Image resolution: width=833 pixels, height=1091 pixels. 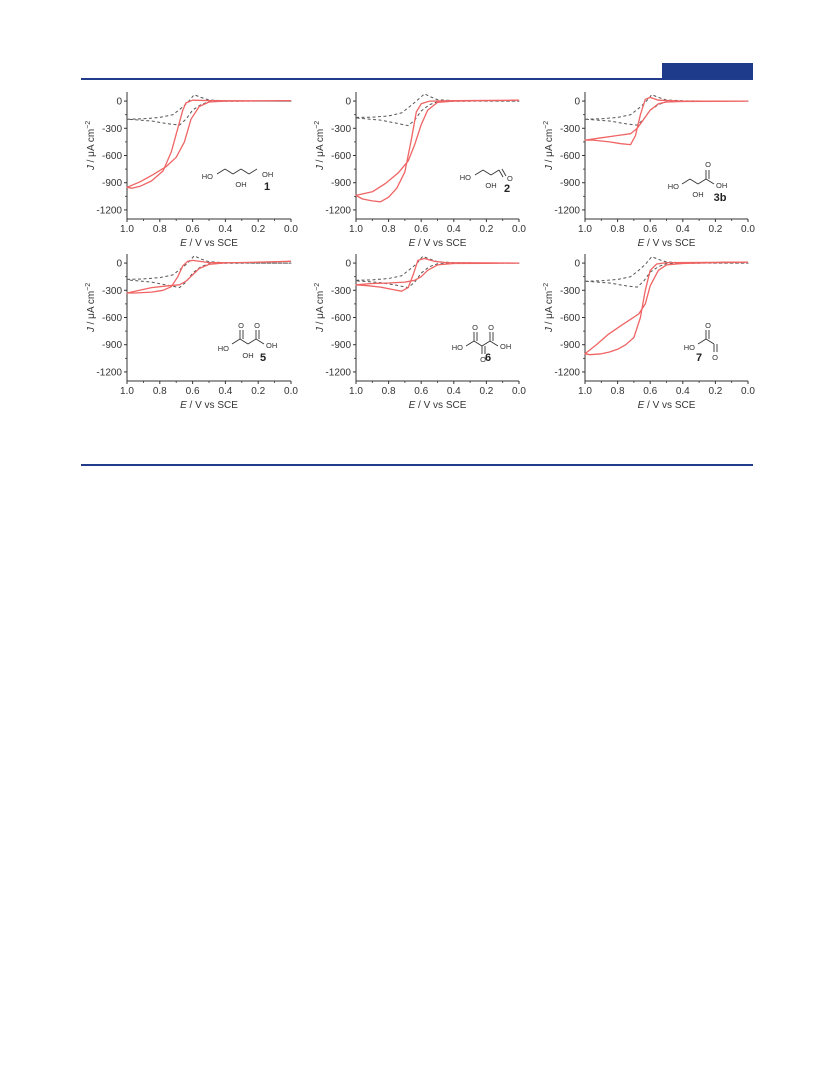 I want to click on molecule-structure: O O HO OH OH, so click(x=248, y=340).